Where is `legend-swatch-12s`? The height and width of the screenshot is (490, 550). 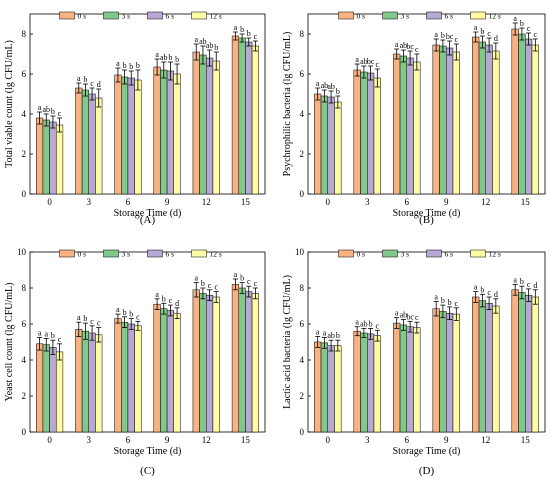 legend-swatch-12s is located at coordinates (478, 253).